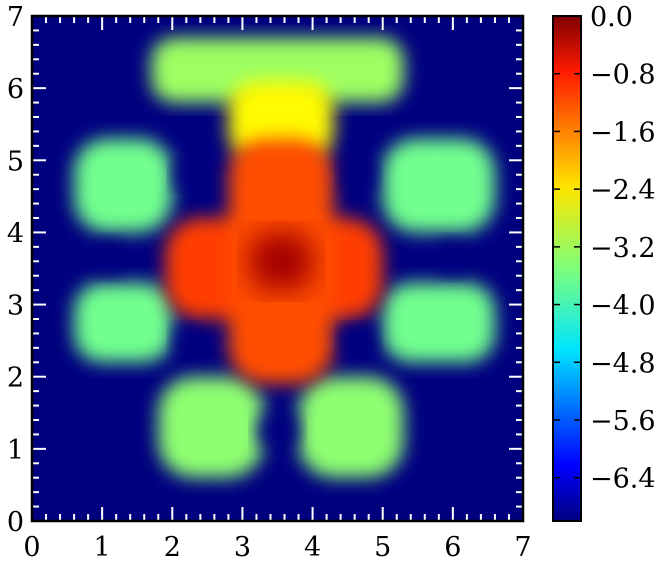 Image resolution: width=664 pixels, height=563 pixels. What do you see at coordinates (358, 341) in the screenshot?
I see `heat-hole-lower-right-hole` at bounding box center [358, 341].